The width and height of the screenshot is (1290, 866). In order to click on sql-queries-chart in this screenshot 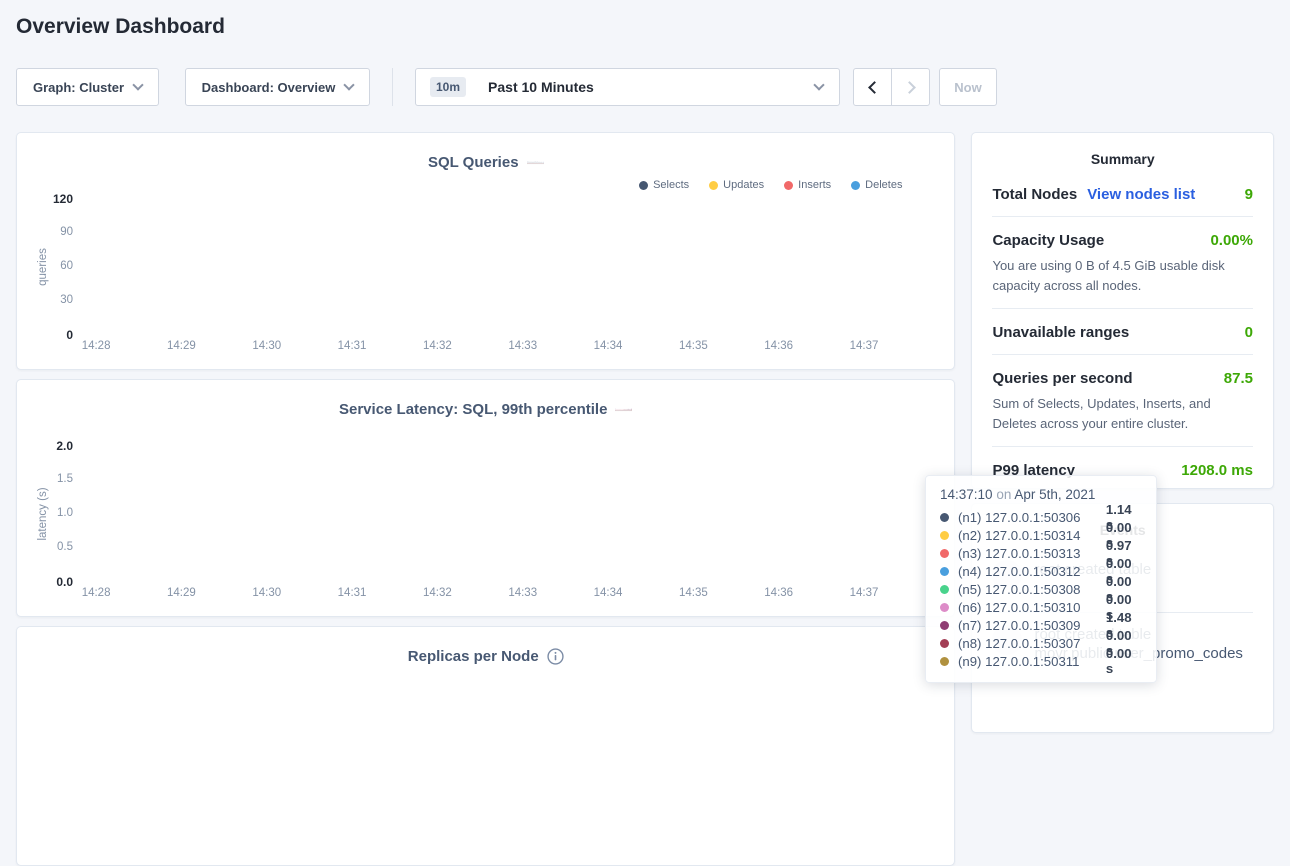, I will do `click(492, 267)`.